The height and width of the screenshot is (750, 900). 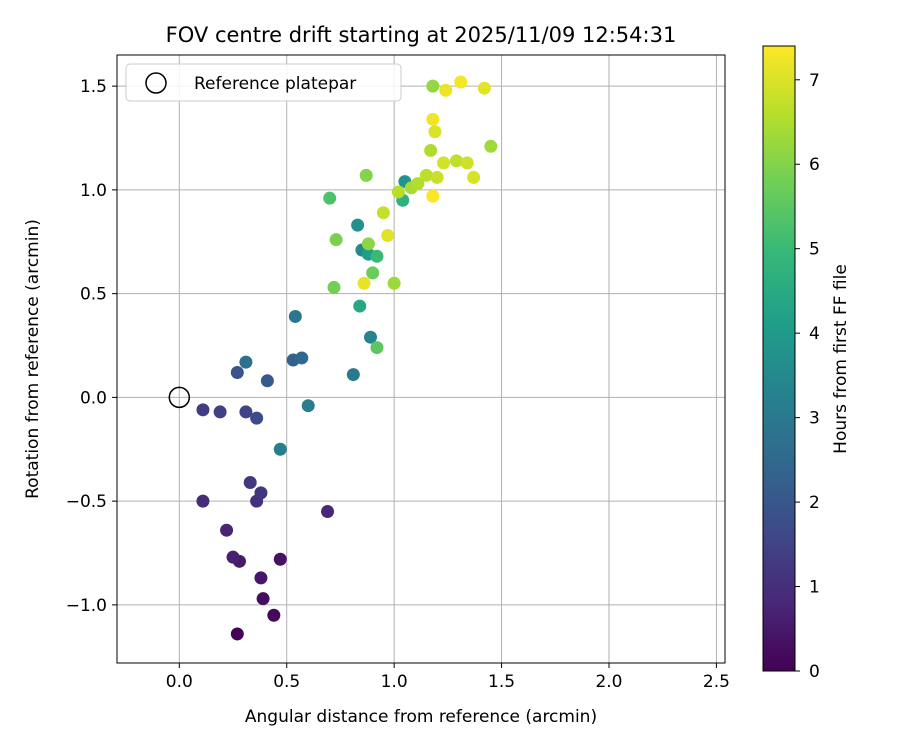 What do you see at coordinates (421, 717) in the screenshot?
I see `x-axis-label: Angular distance from reference (arcmin)` at bounding box center [421, 717].